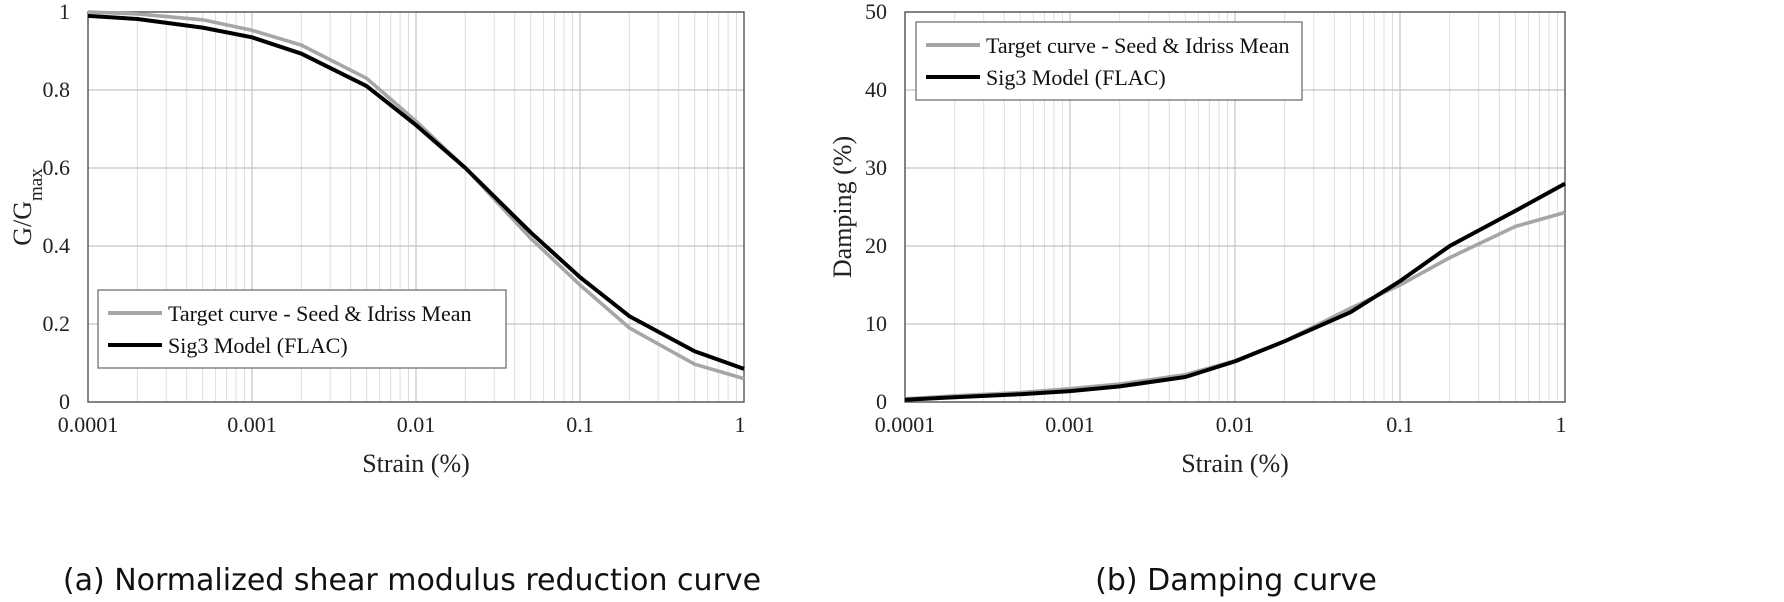  I want to click on y-tick-label: 20, so click(876, 245).